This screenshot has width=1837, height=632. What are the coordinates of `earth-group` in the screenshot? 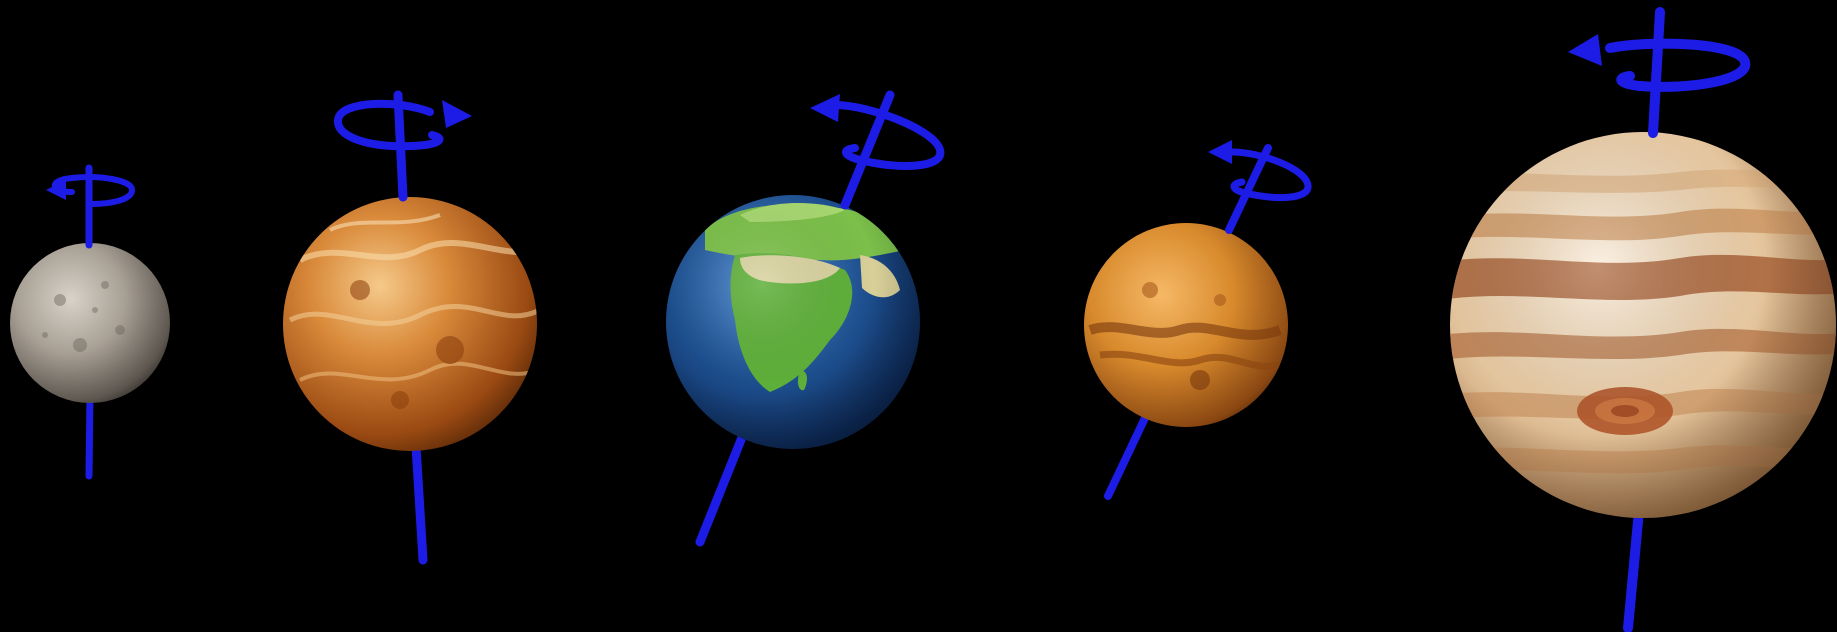 It's located at (805, 318).